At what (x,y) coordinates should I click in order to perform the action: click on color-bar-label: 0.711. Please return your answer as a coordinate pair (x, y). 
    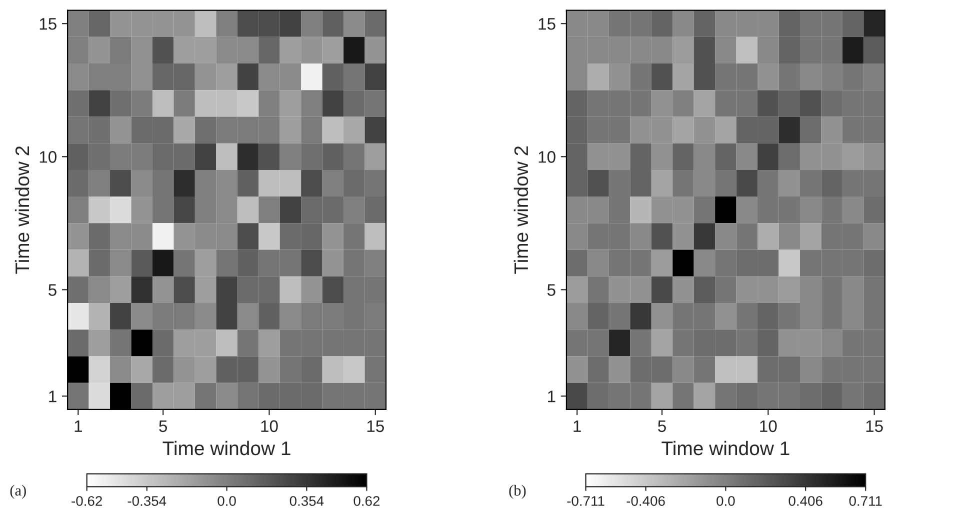
    Looking at the image, I should click on (865, 501).